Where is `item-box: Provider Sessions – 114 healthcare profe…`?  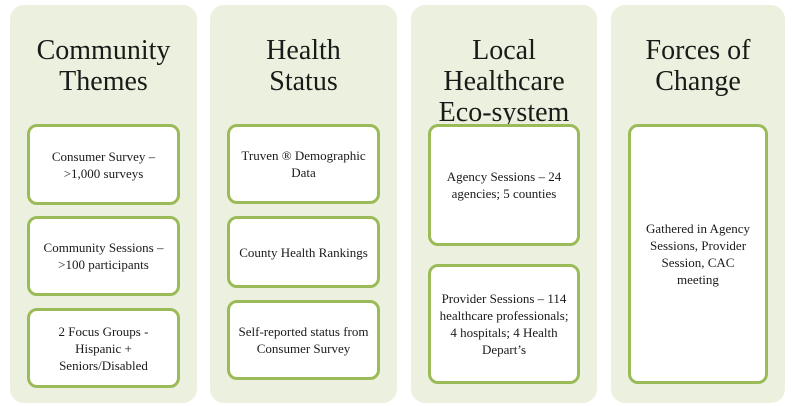 item-box: Provider Sessions – 114 healthcare profe… is located at coordinates (504, 324).